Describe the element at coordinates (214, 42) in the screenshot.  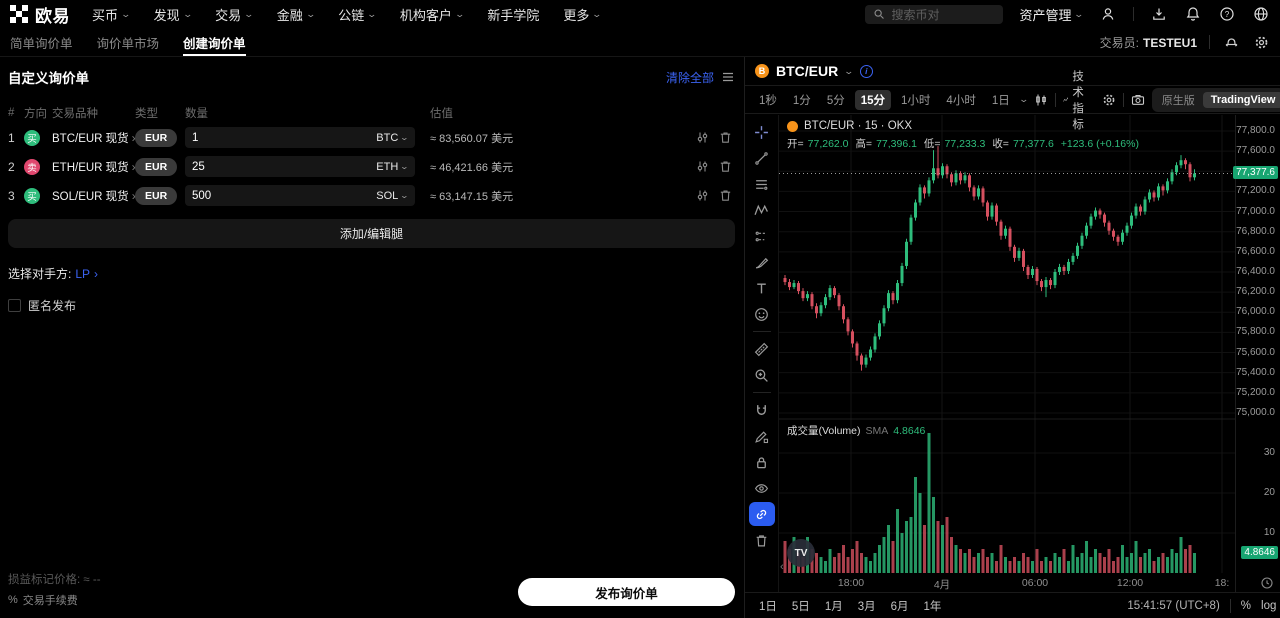
I see `tab-create-rfq: 创建询价单` at that location.